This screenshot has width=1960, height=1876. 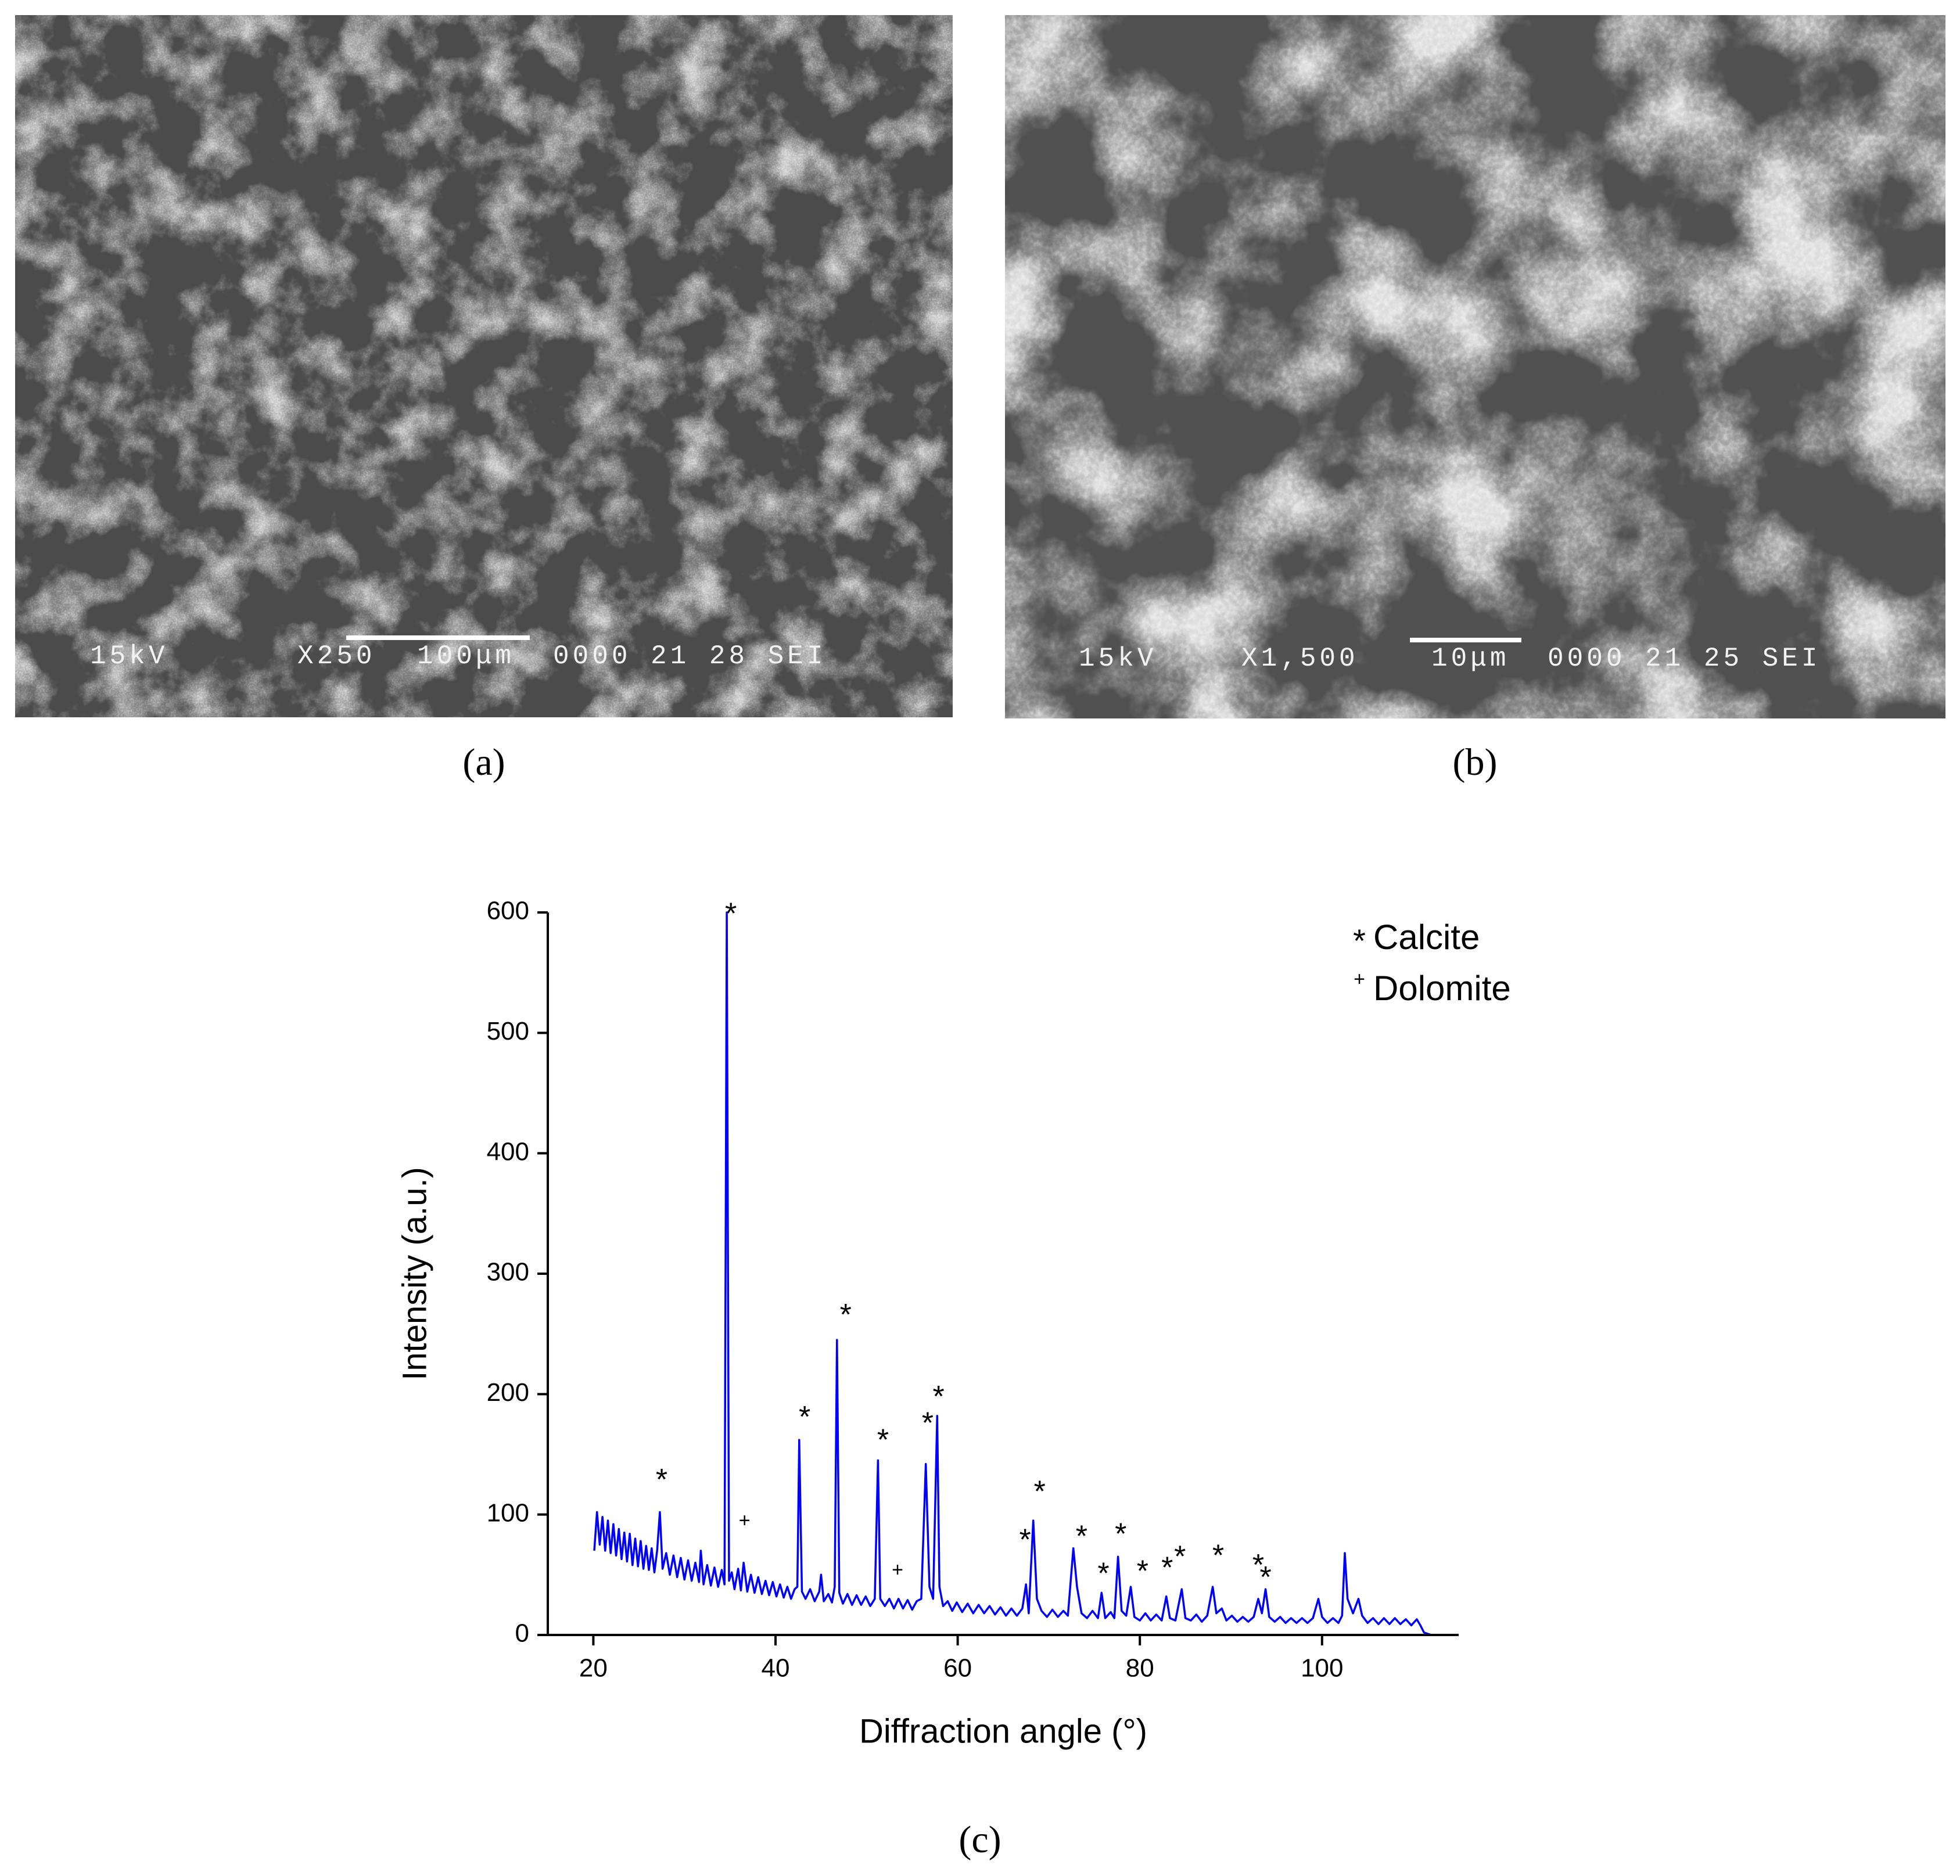 What do you see at coordinates (508, 1031) in the screenshot?
I see `y-tick-label: 500` at bounding box center [508, 1031].